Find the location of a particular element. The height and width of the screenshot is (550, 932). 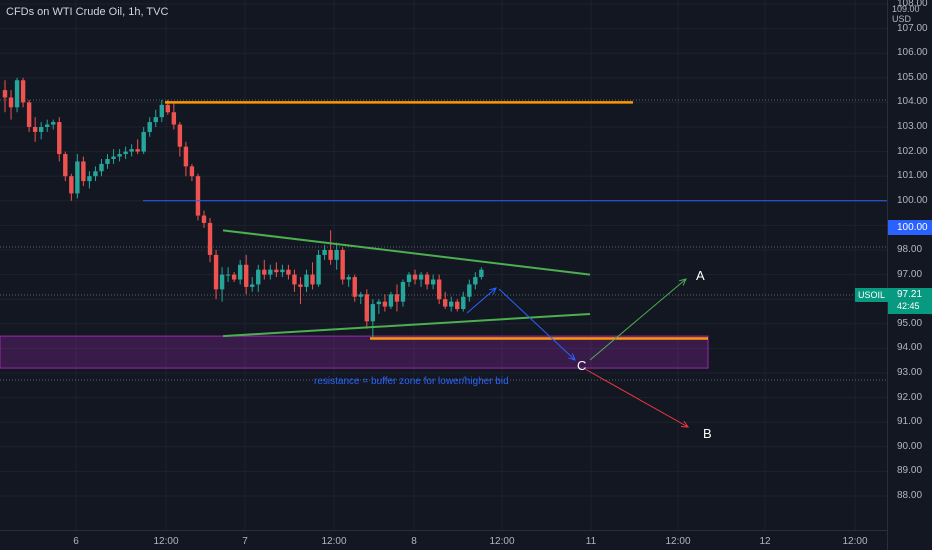

price-tick-label: 91.00 is located at coordinates (910, 422).